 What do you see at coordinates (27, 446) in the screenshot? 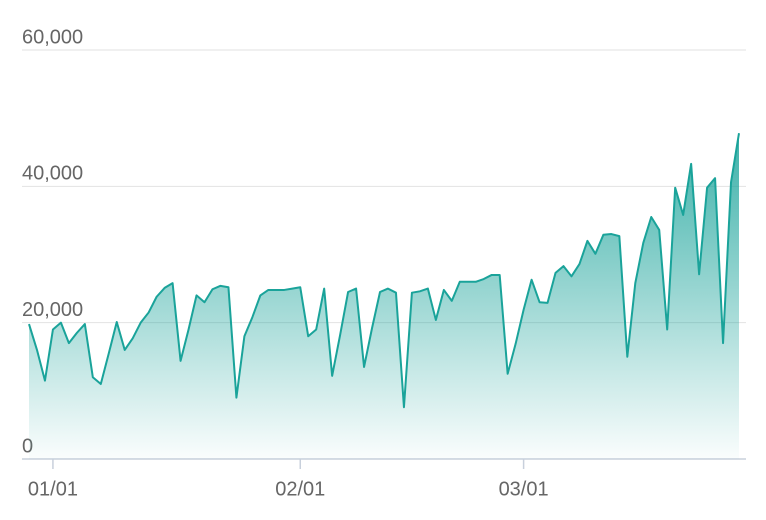
I see `y-tick-label: 0` at bounding box center [27, 446].